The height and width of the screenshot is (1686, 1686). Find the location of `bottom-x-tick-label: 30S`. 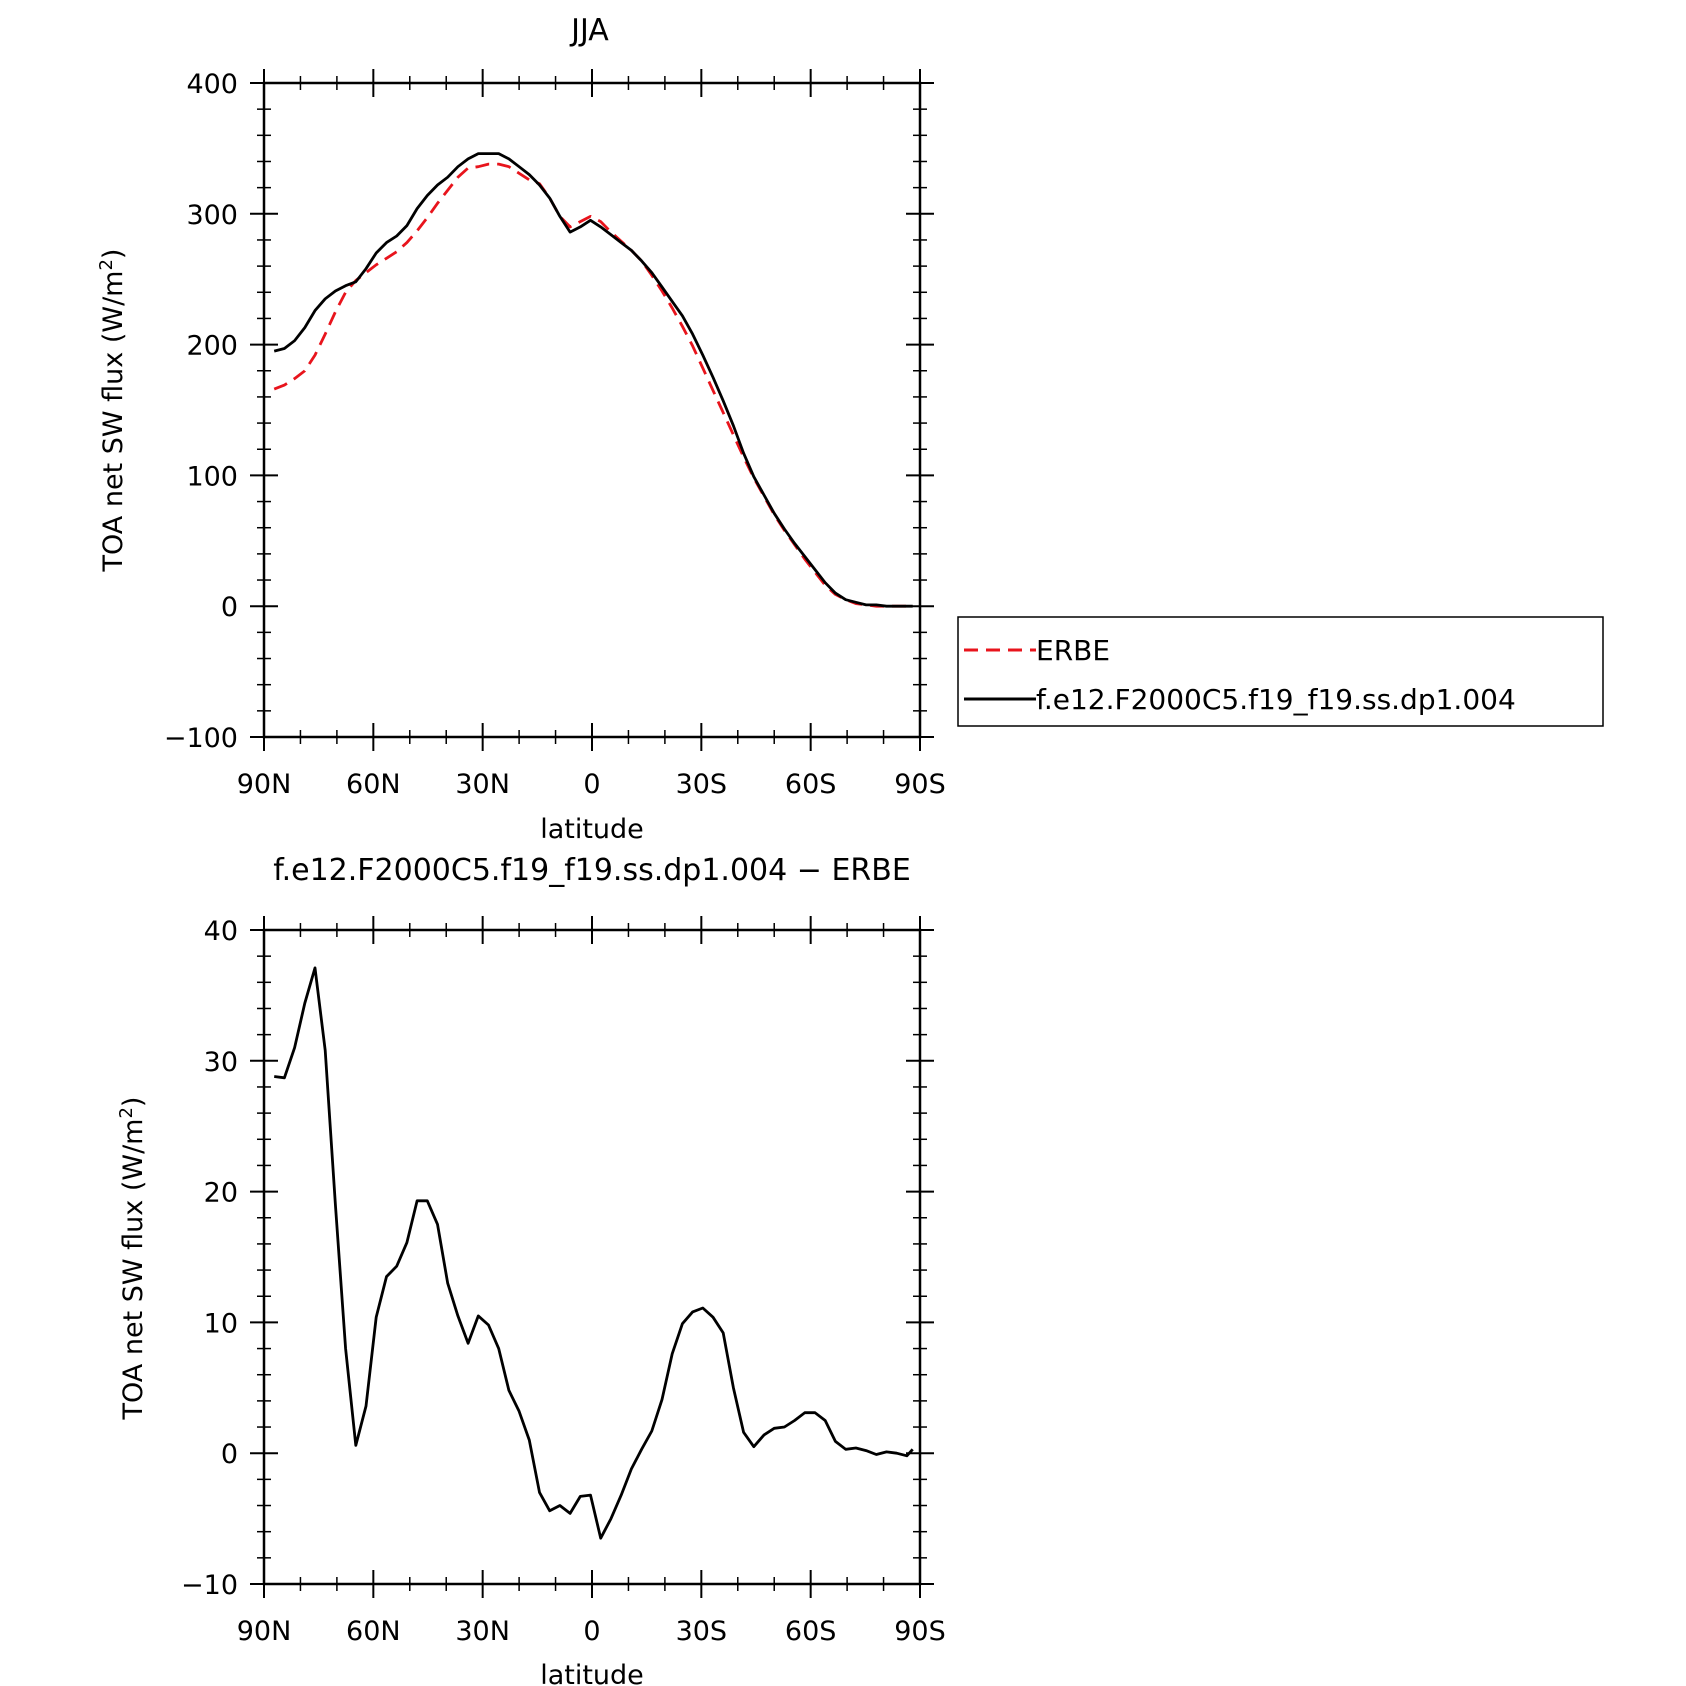

bottom-x-tick-label: 30S is located at coordinates (702, 1631).